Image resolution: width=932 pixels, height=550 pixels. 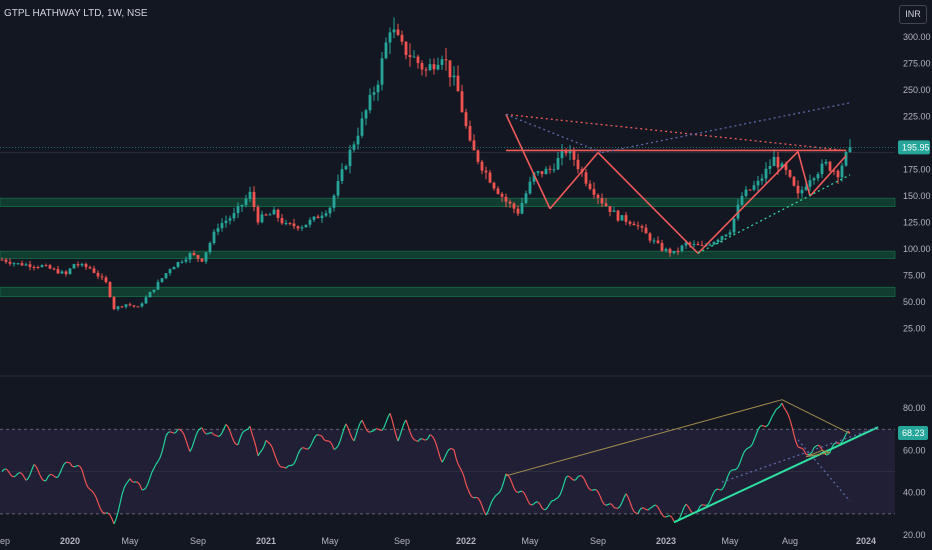 What do you see at coordinates (266, 541) in the screenshot?
I see `time-tick-label: 2021` at bounding box center [266, 541].